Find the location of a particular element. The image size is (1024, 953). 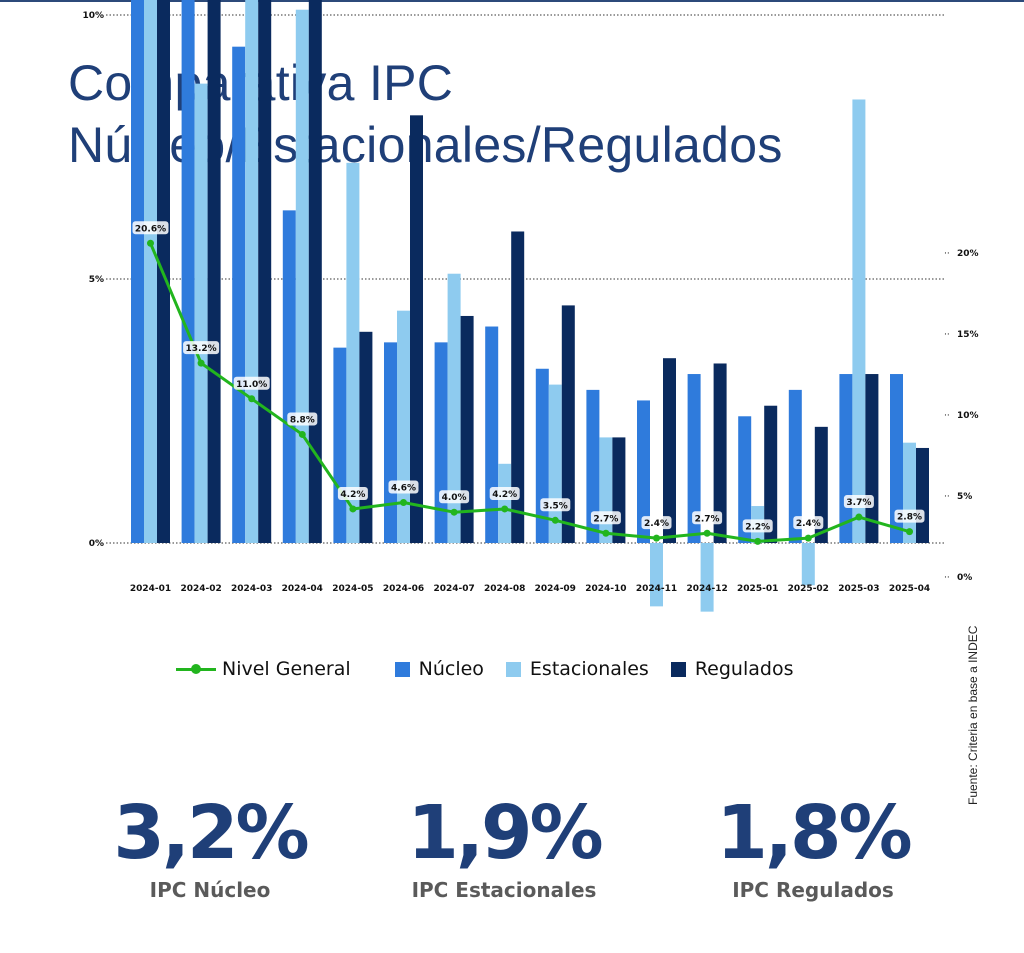

x-tick-label: 2025-04 is located at coordinates (909, 589).